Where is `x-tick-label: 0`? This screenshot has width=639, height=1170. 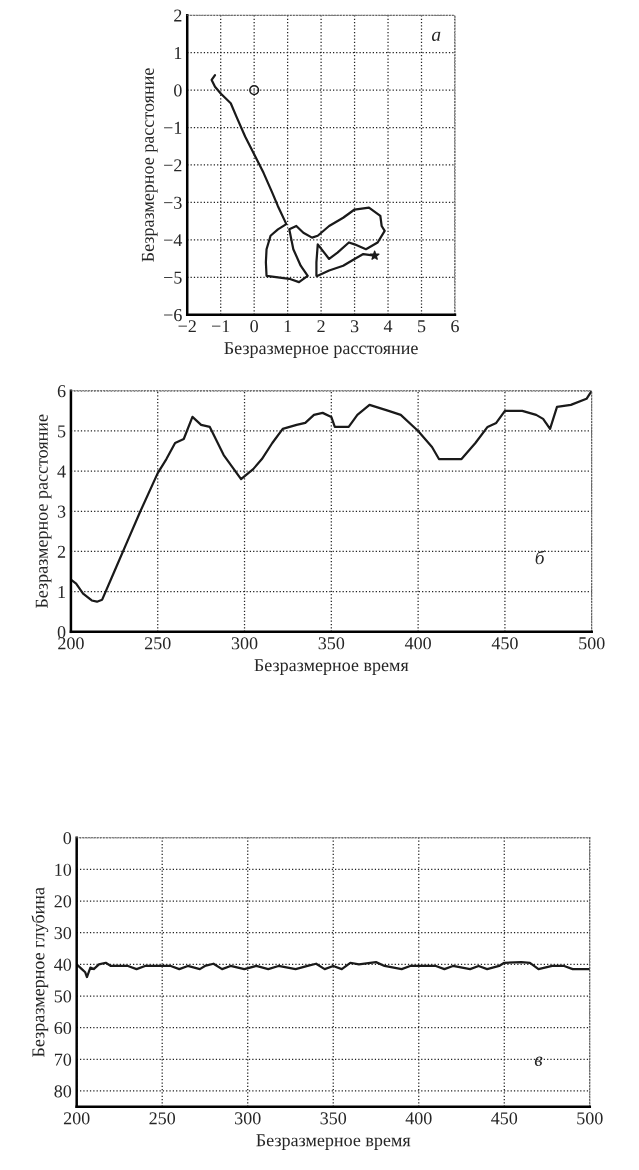 x-tick-label: 0 is located at coordinates (254, 326).